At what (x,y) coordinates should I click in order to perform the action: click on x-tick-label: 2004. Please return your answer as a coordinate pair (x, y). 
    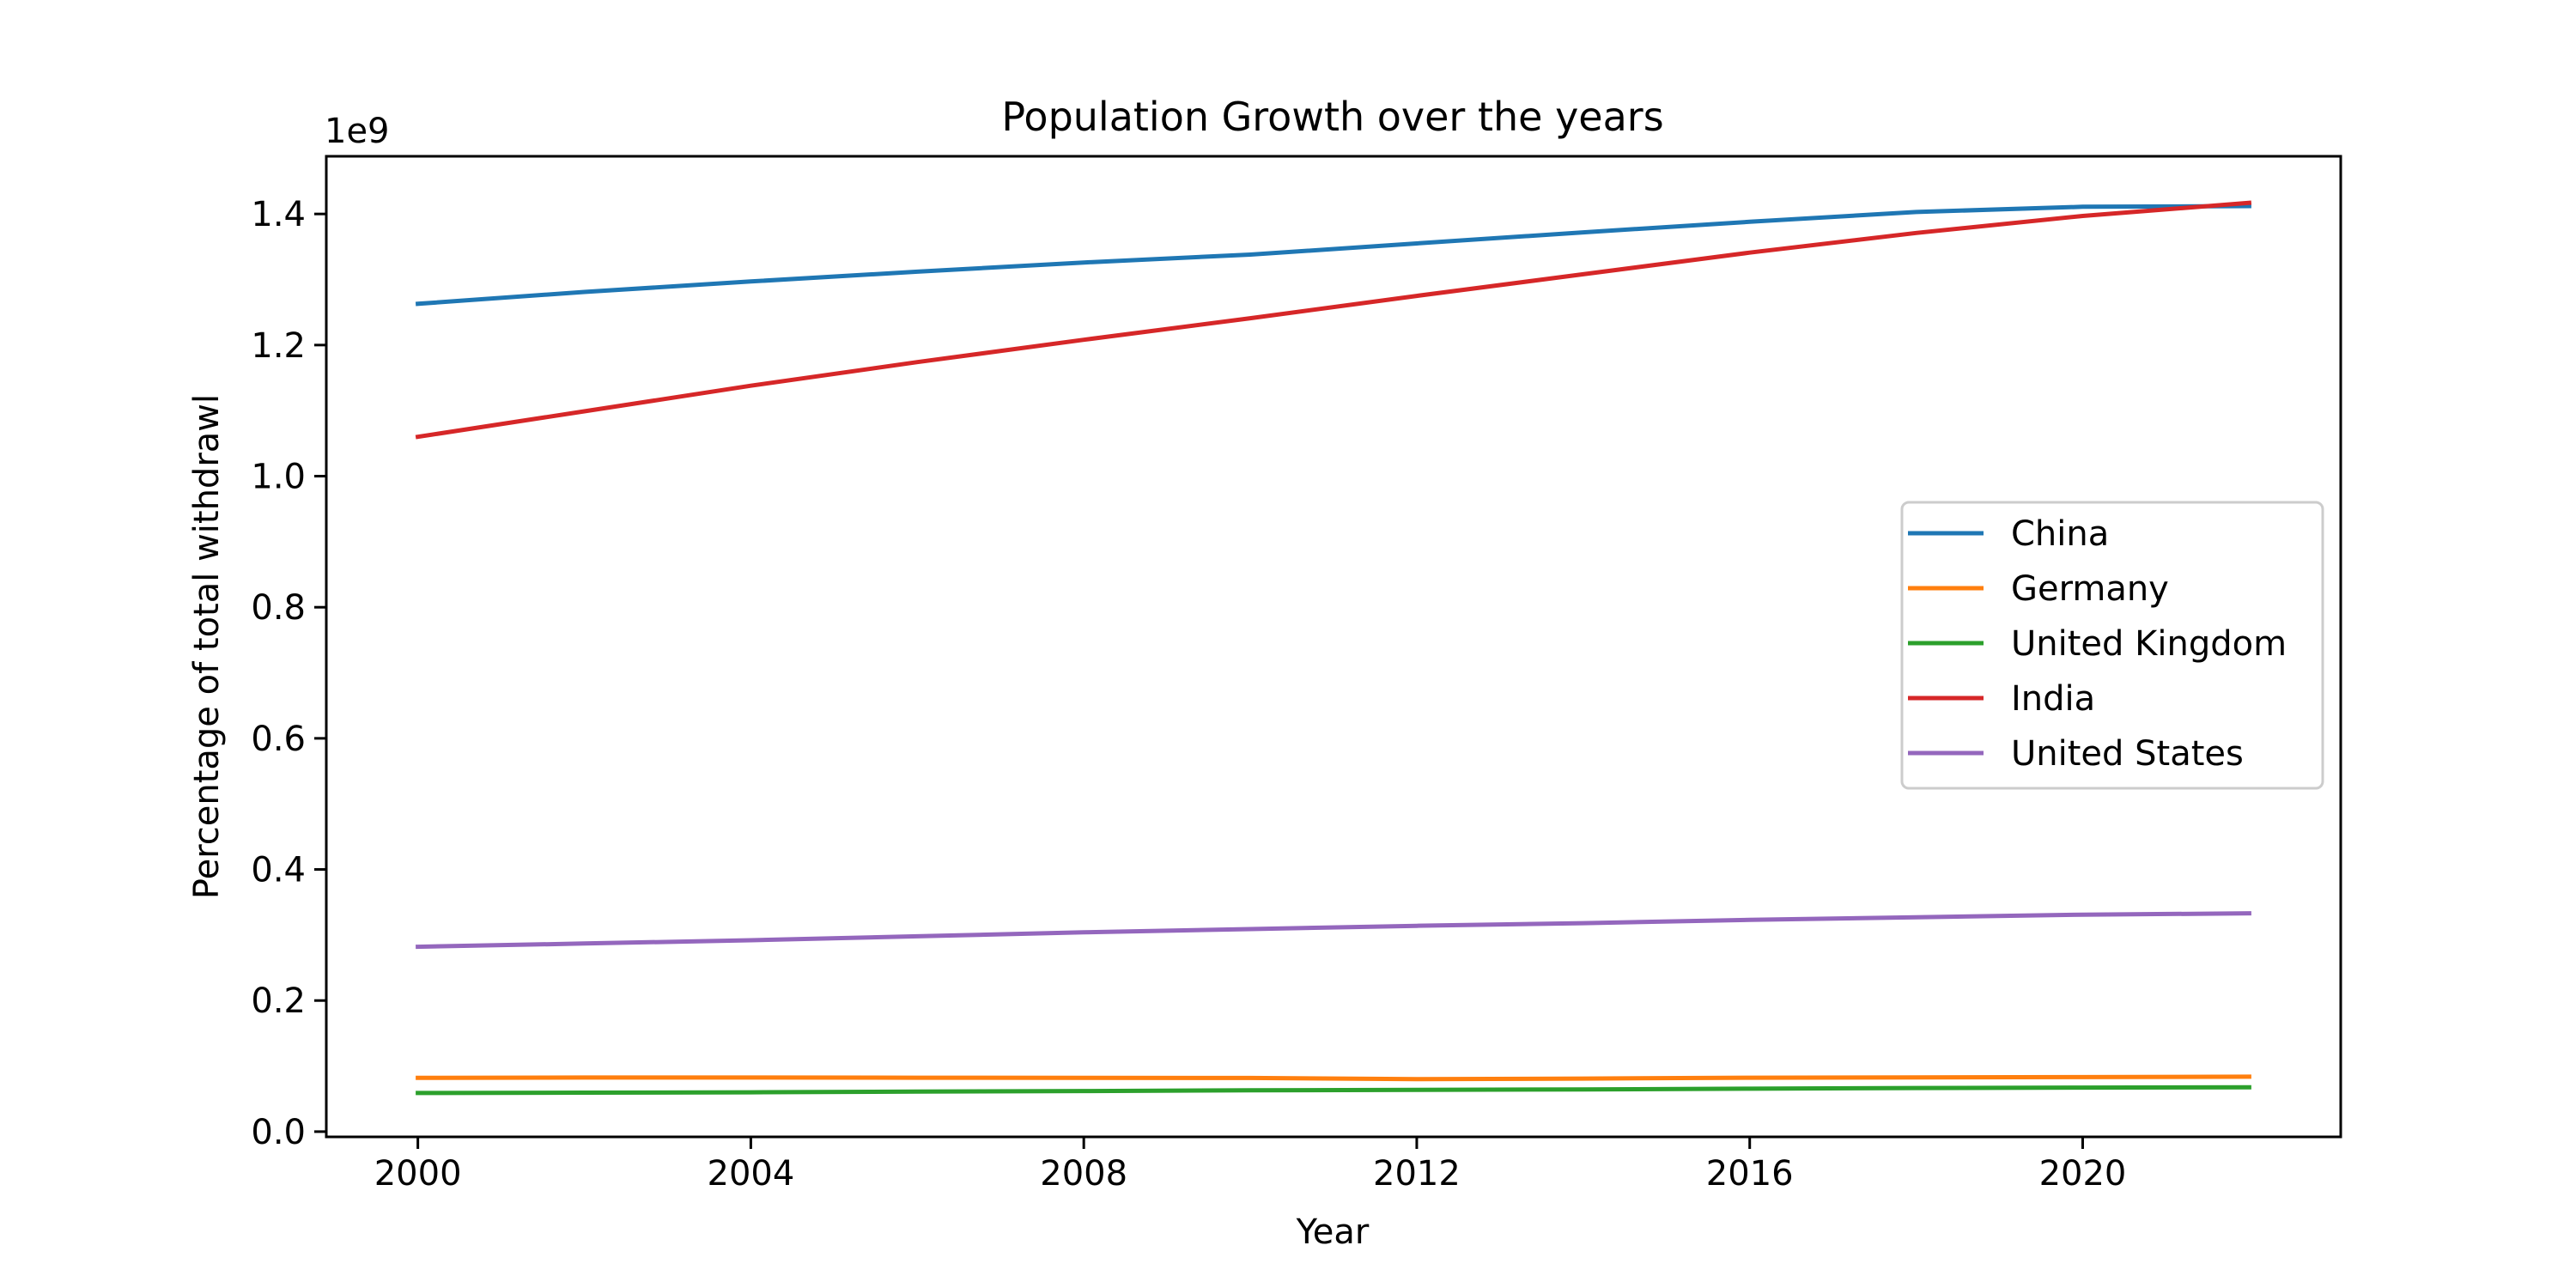
    Looking at the image, I should click on (751, 1174).